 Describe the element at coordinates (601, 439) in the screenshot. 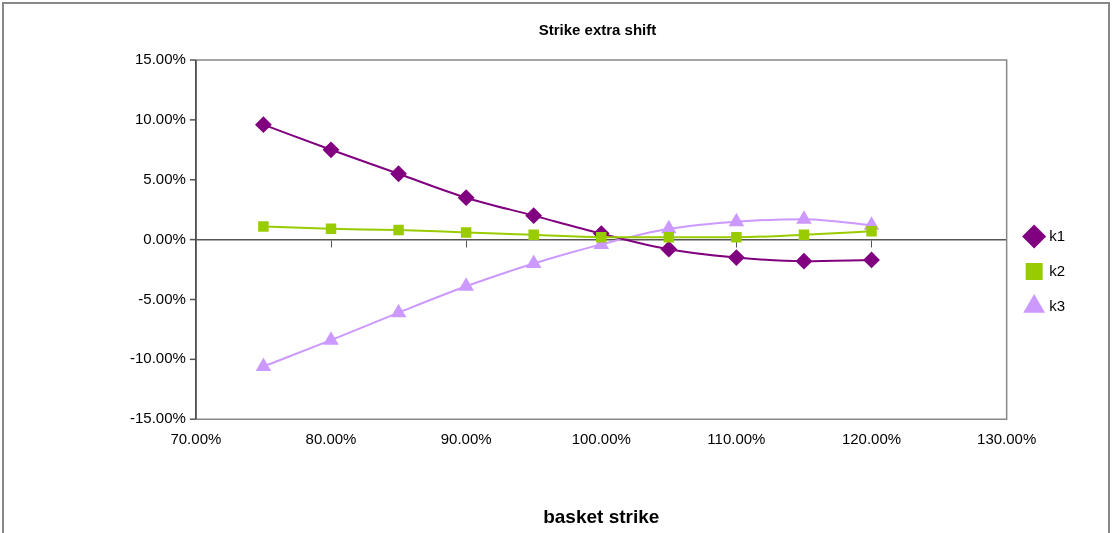

I see `x-tick-label: 100.00%` at that location.